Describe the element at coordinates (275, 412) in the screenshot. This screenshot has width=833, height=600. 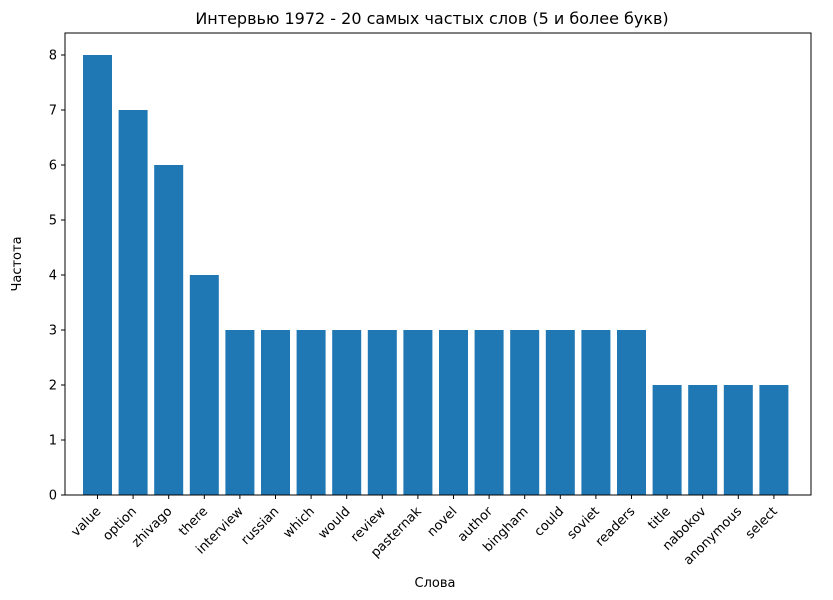
I see `bar-russian` at that location.